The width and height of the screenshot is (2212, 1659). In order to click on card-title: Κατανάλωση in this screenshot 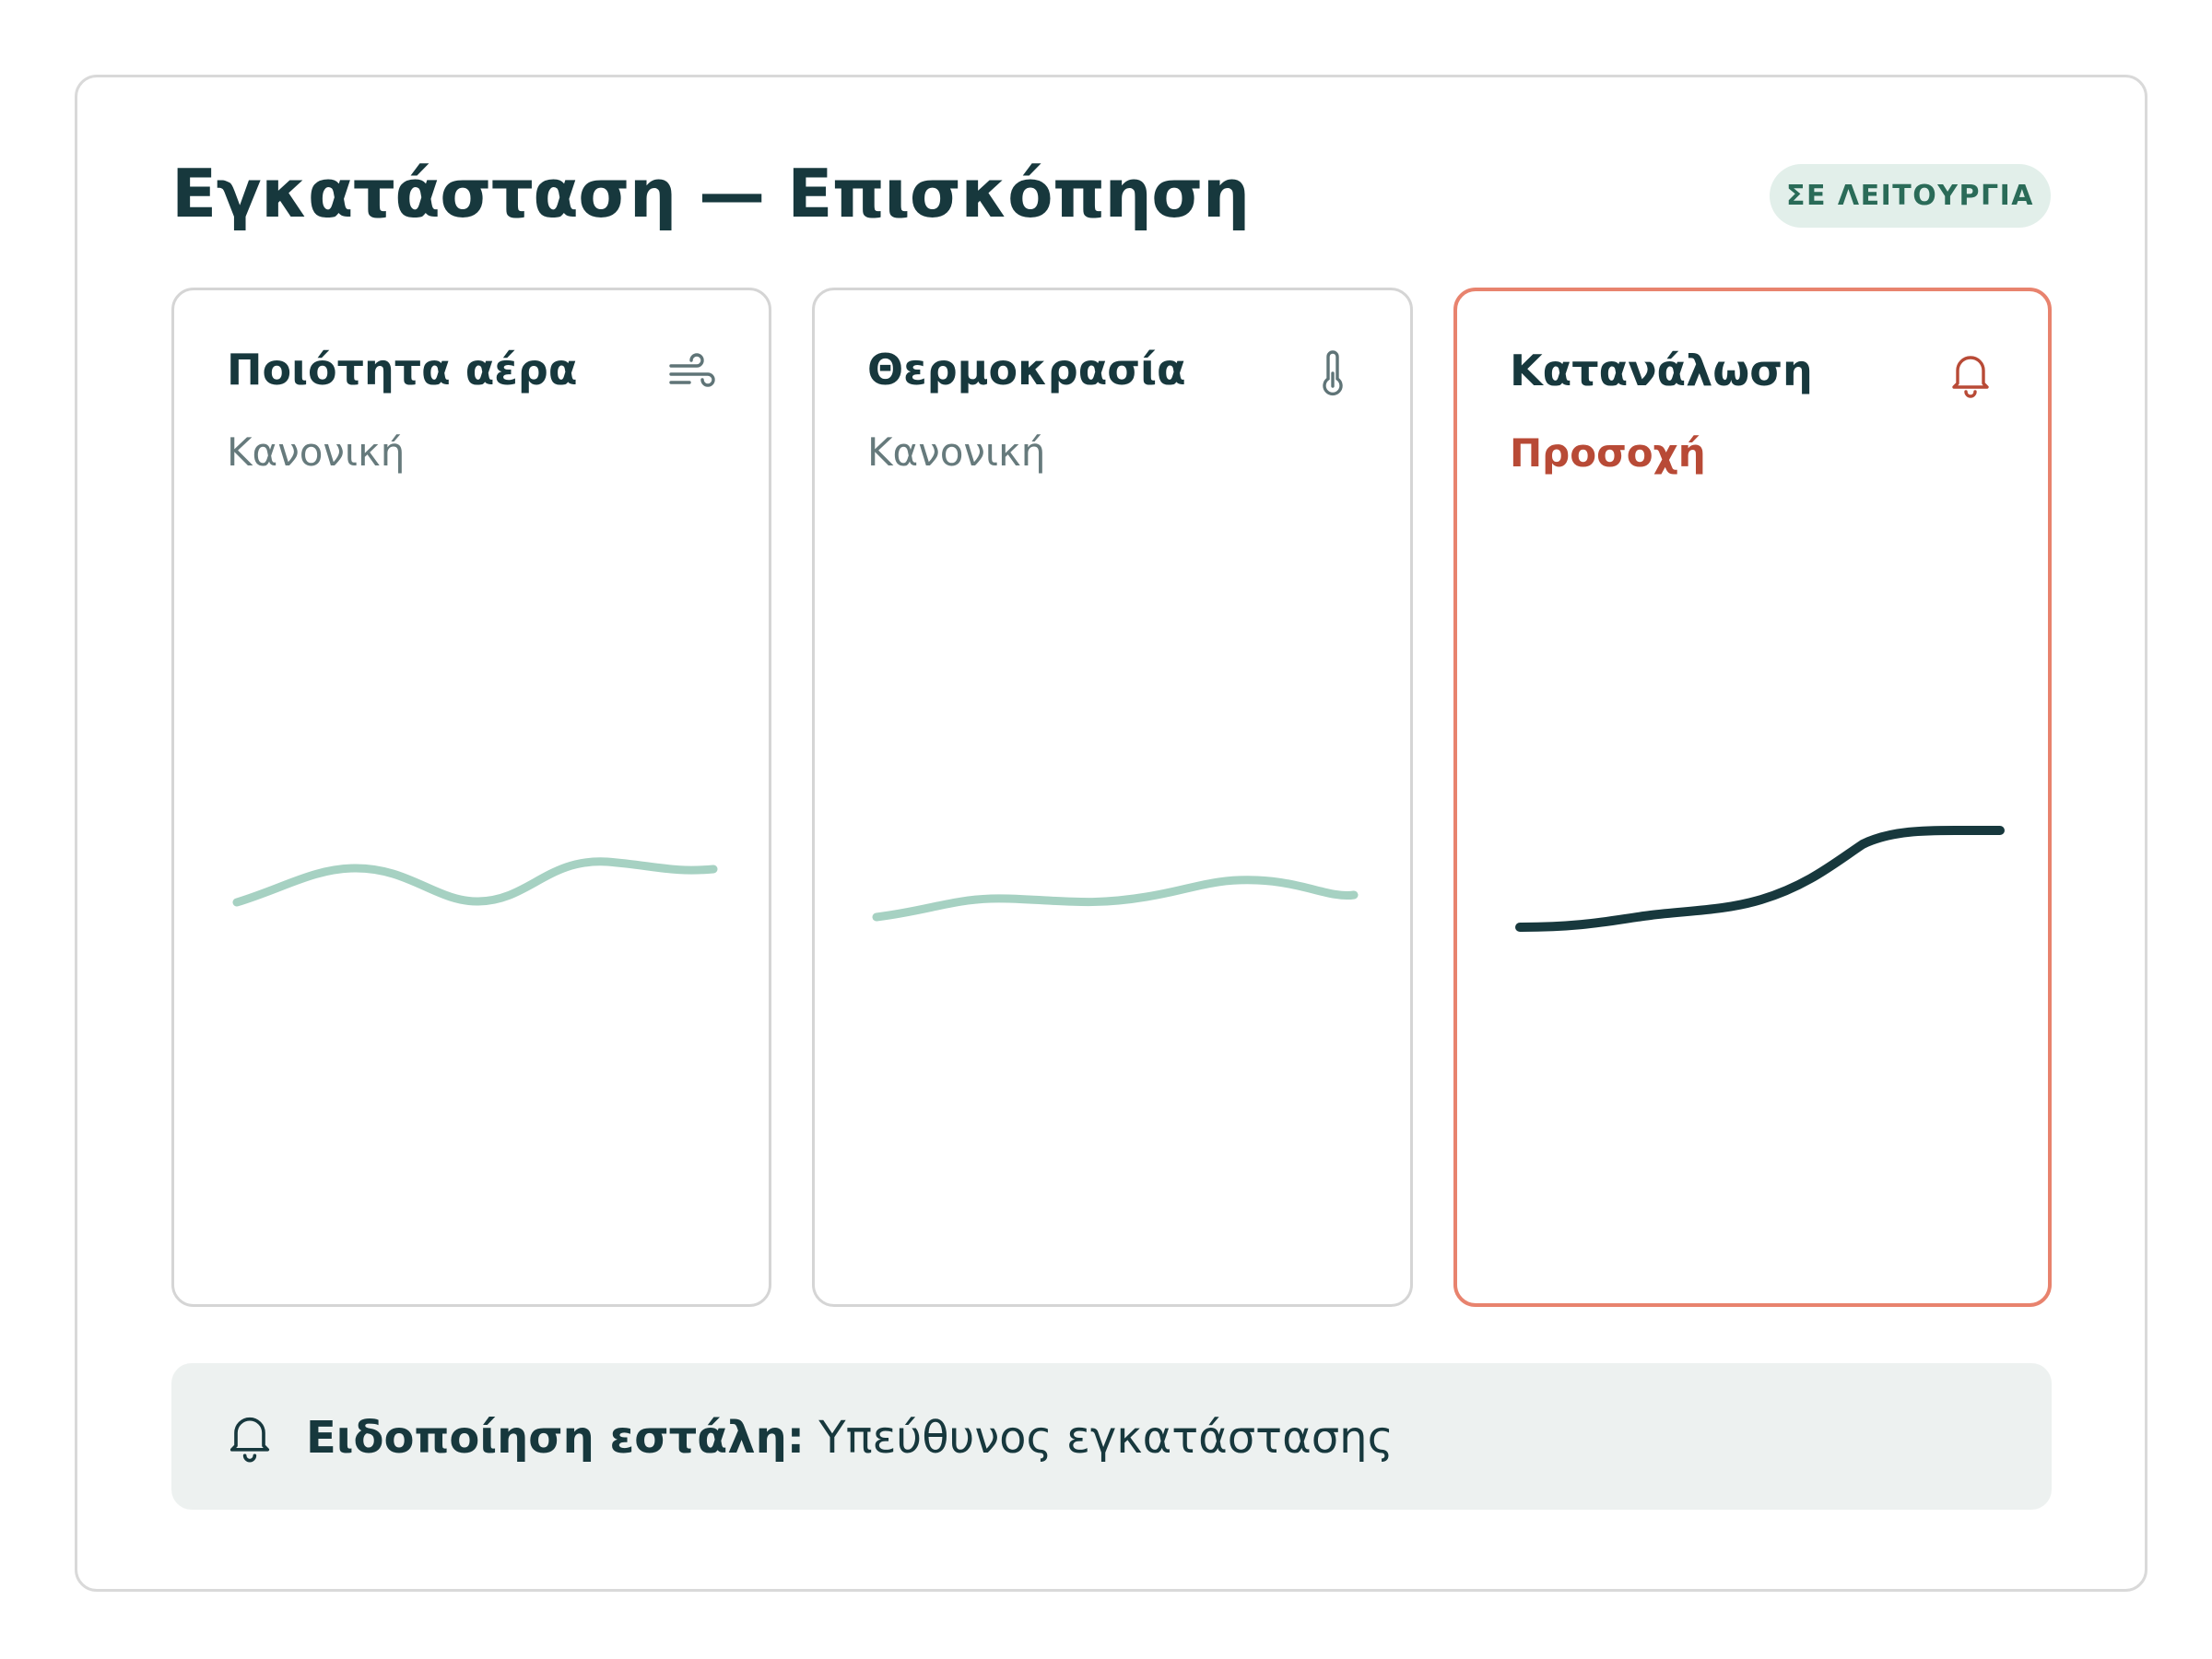, I will do `click(1661, 370)`.